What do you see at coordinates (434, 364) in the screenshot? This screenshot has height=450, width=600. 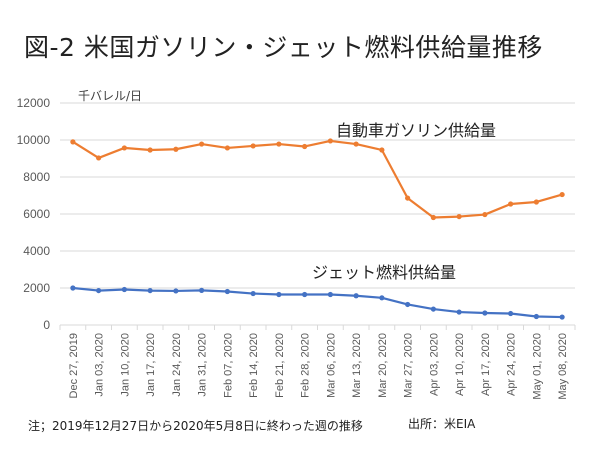 I see `x-tick-label: Apr 03, 2020` at bounding box center [434, 364].